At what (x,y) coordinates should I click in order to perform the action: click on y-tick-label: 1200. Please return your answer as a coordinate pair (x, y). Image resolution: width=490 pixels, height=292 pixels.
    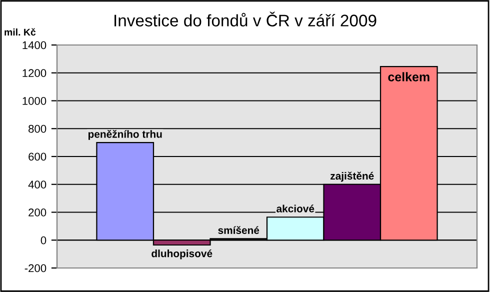
    Looking at the image, I should click on (34, 73).